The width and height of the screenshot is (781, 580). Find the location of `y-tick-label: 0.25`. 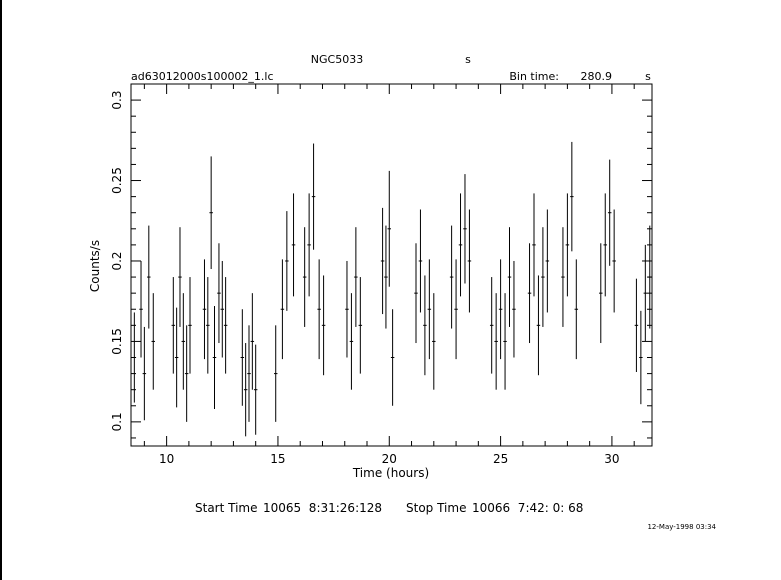

y-tick-label: 0.25 is located at coordinates (117, 180).